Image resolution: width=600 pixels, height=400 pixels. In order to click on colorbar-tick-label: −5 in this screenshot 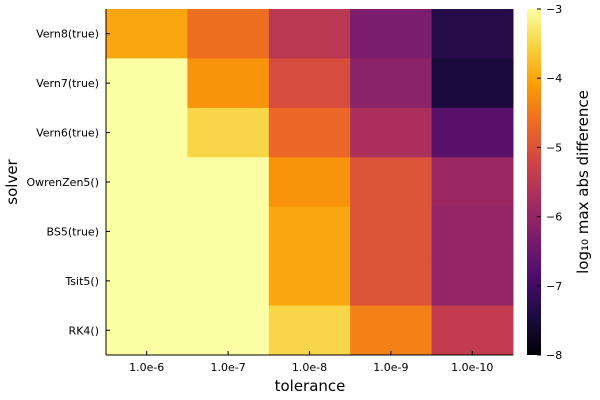, I will do `click(554, 147)`.